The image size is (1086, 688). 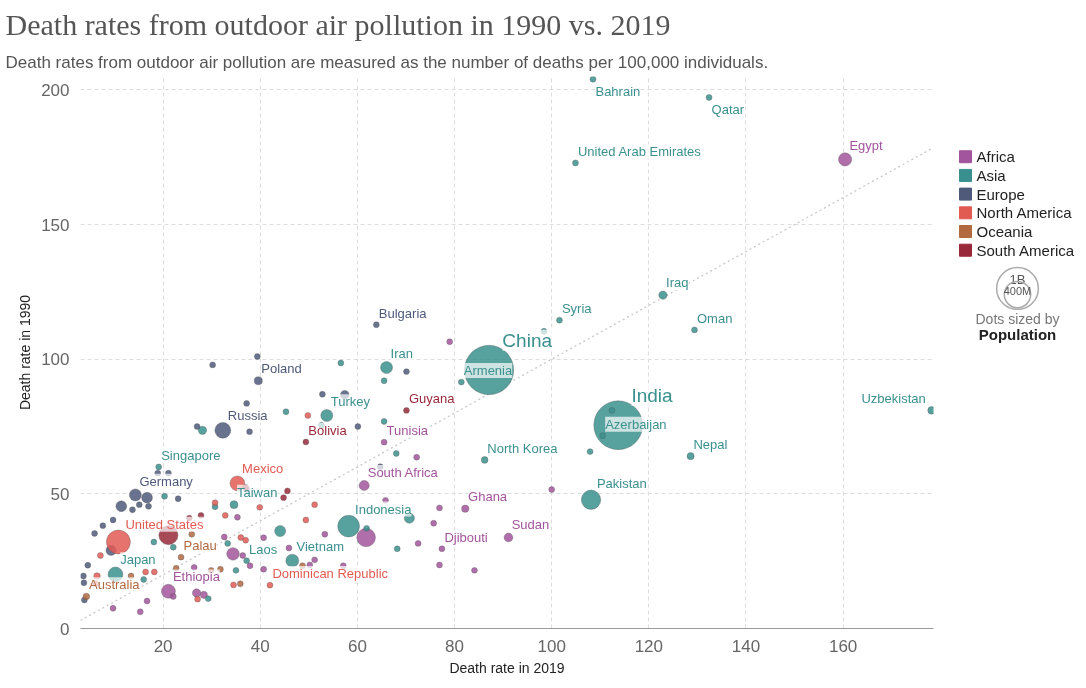 I want to click on data-label: Japan, so click(x=138, y=560).